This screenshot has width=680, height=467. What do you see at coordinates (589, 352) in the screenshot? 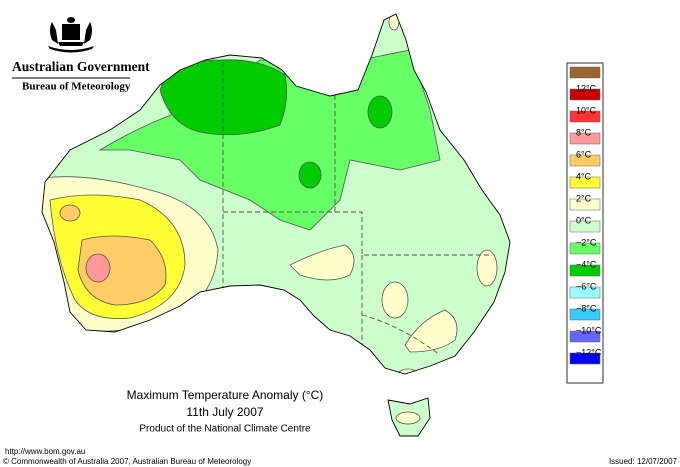
I see `legend-label: −12°C` at bounding box center [589, 352].